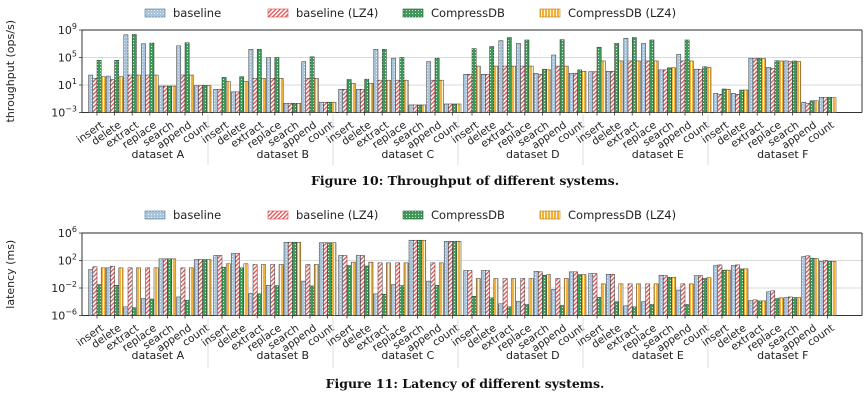  What do you see at coordinates (10, 71) in the screenshot?
I see `y-axis-label: throughput (ops/s)` at bounding box center [10, 71].